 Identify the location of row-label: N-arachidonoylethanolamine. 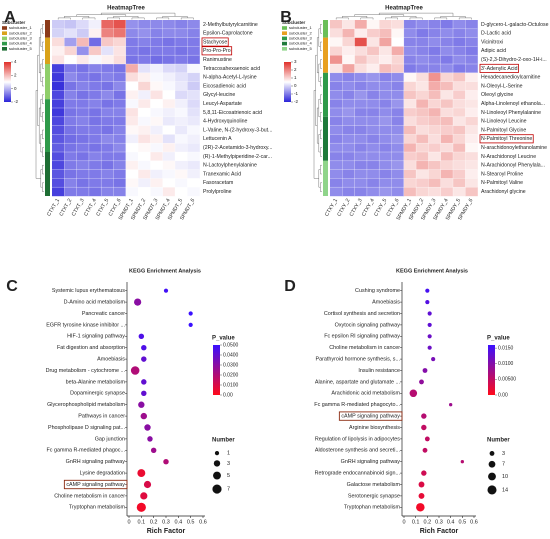
(514, 148).